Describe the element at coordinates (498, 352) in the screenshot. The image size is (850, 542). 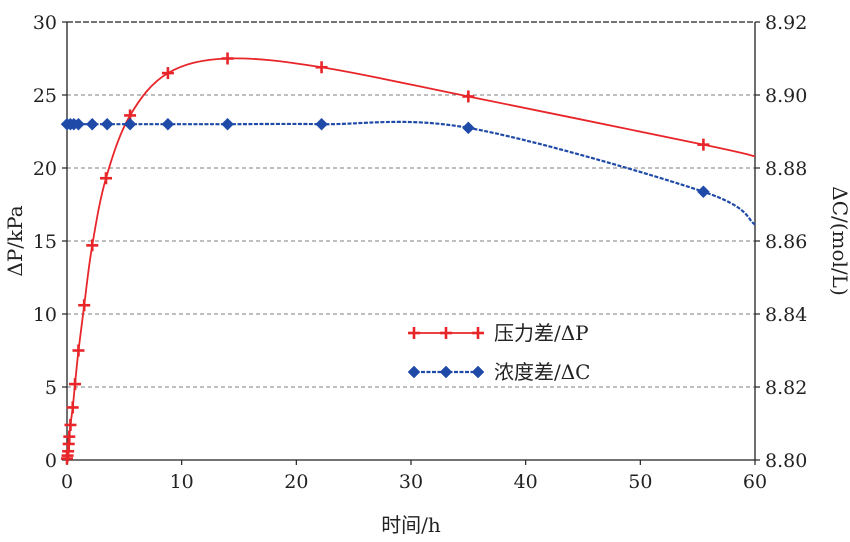
I see `legend: 压力差/ΔP 浓度差/ΔC` at that location.